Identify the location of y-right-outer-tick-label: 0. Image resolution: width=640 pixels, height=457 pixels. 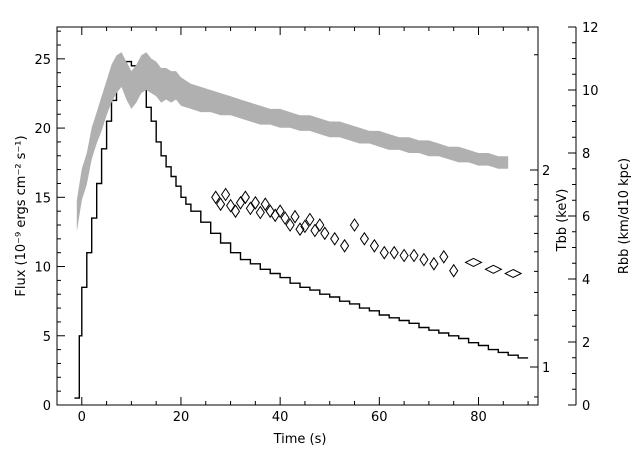
(586, 406).